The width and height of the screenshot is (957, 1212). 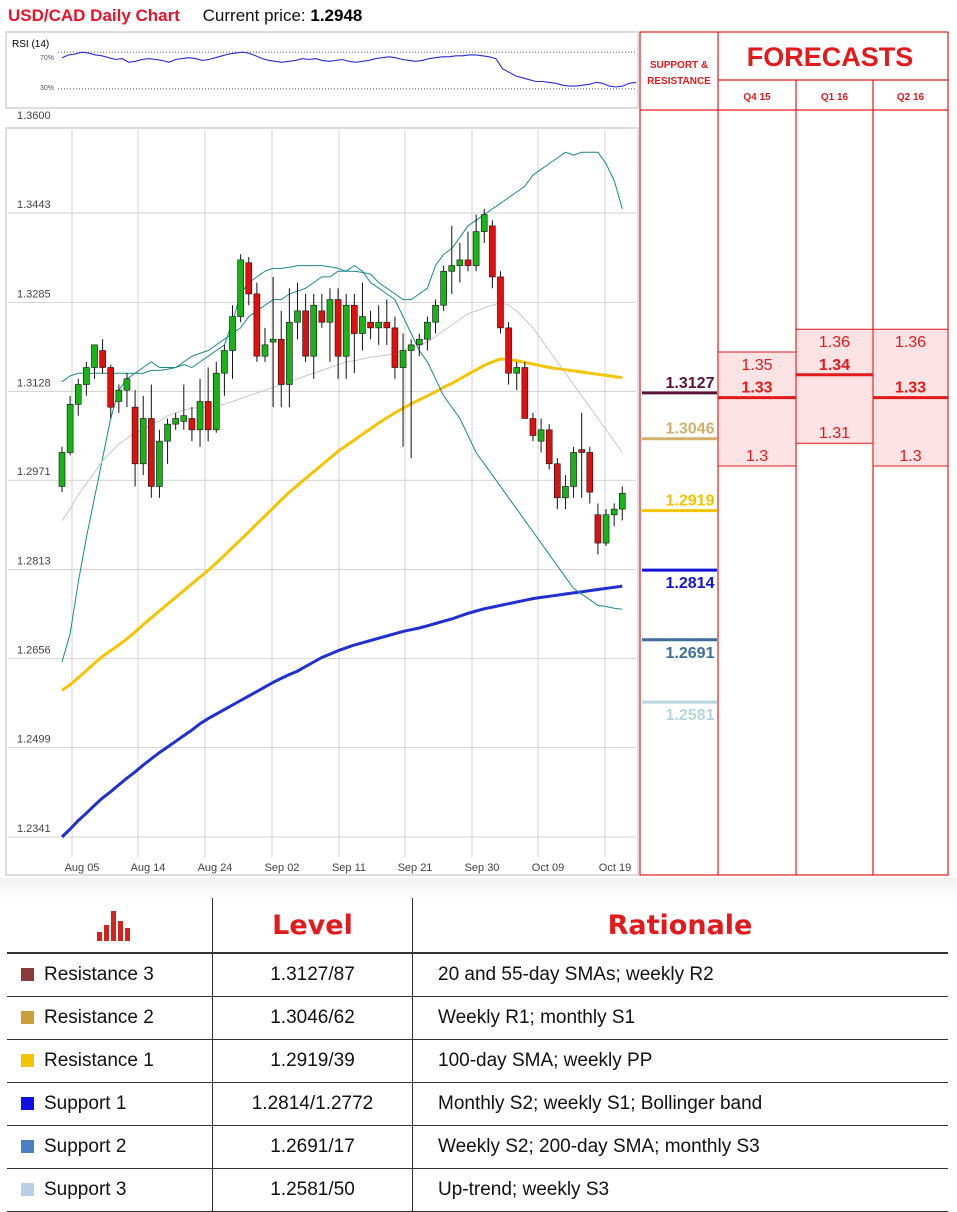 I want to click on y-tick-label: 1.2341, so click(x=34, y=829).